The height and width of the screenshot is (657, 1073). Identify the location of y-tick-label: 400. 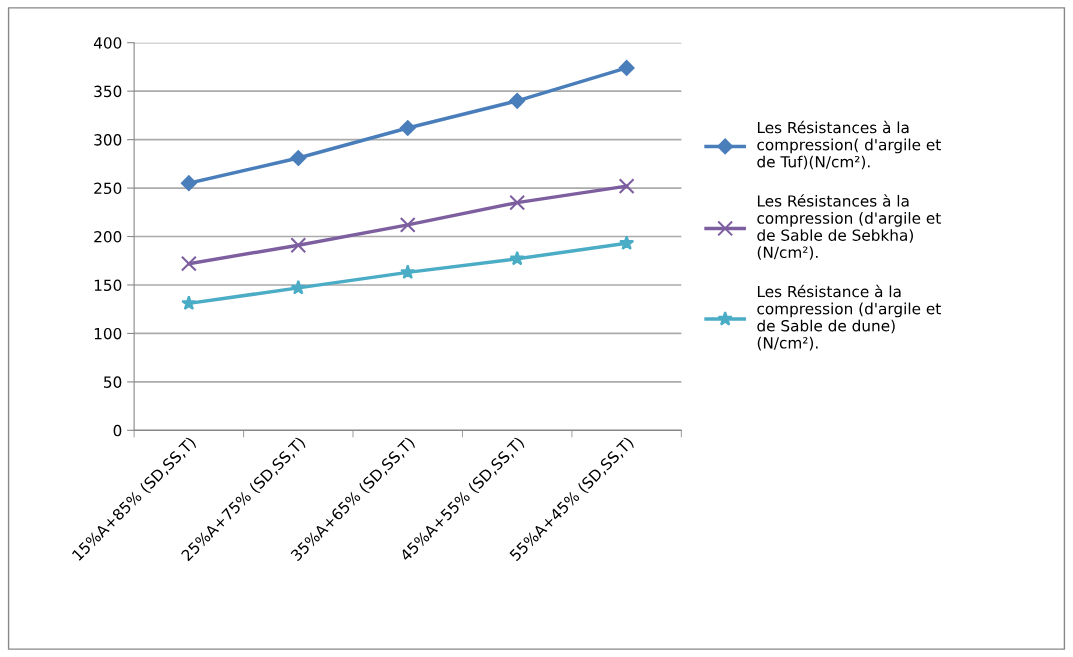
(107, 43).